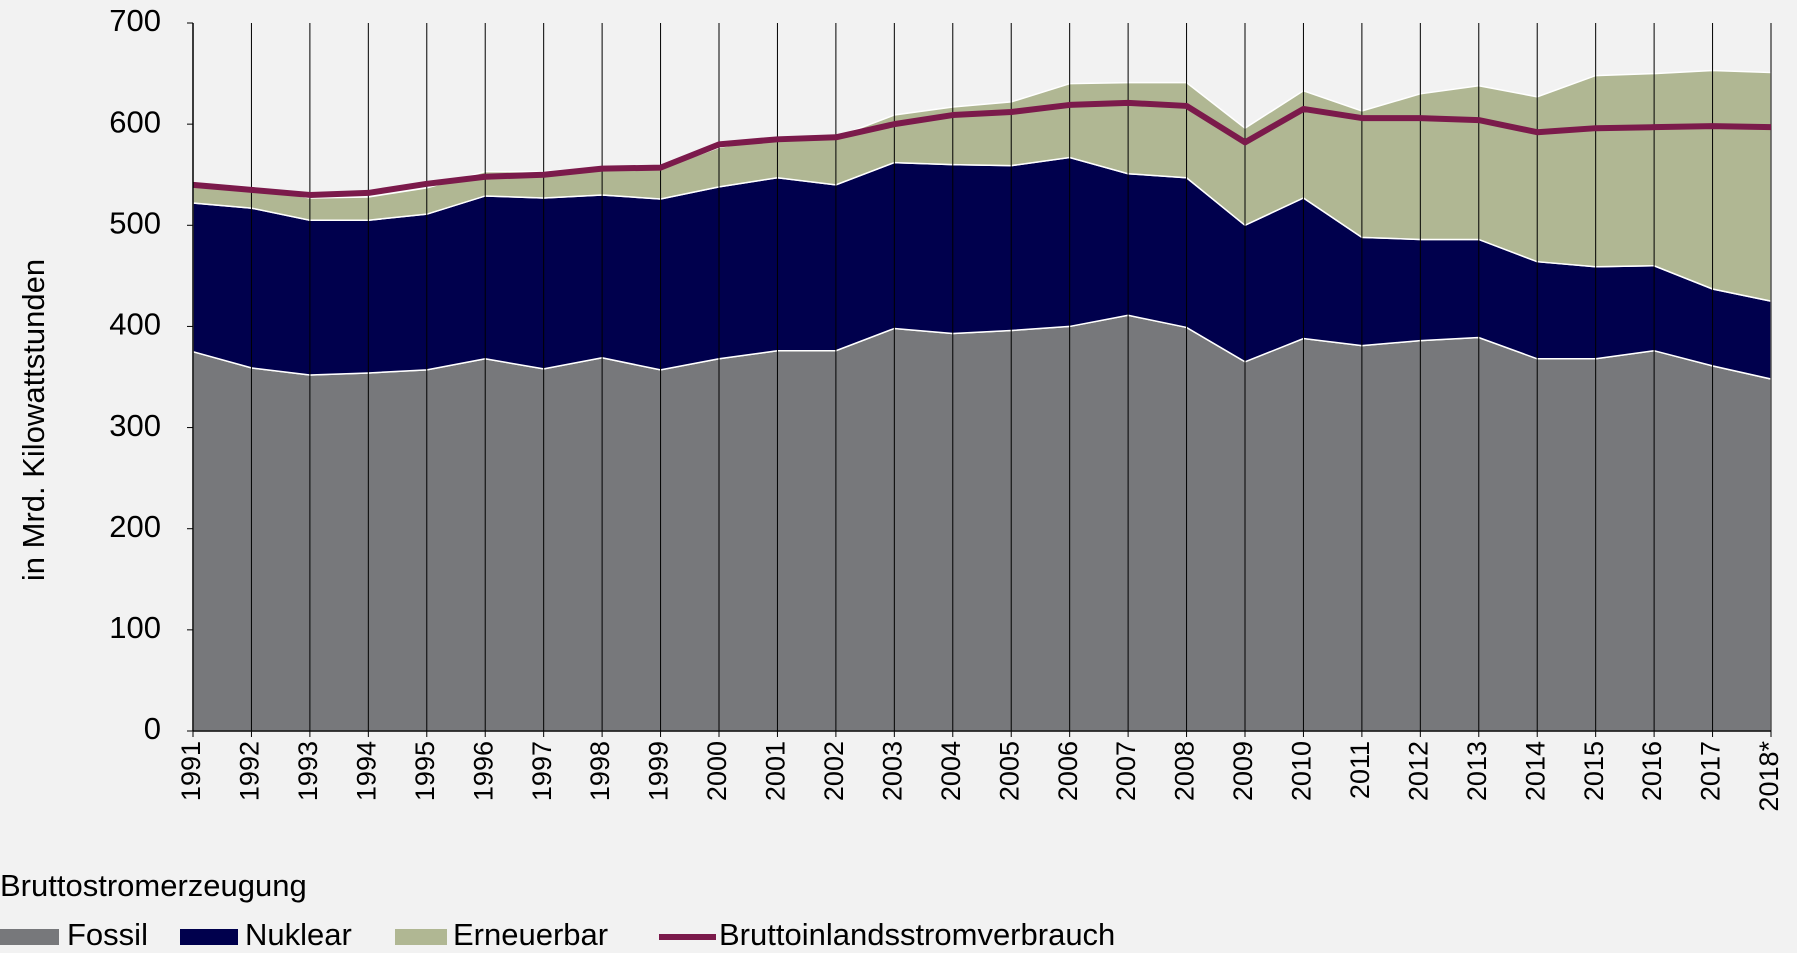  I want to click on y-tick-label: 200, so click(135, 526).